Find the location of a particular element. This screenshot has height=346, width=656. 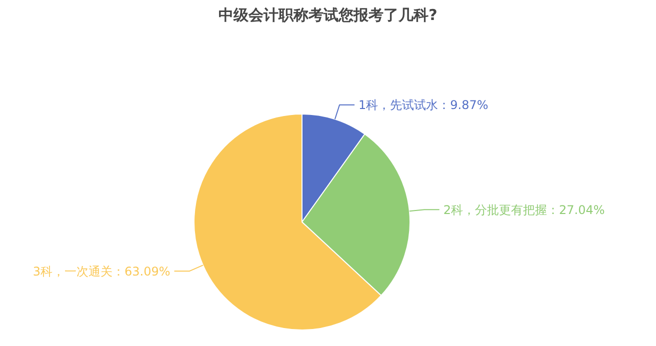

chart-title: 中级会计职称考试您报考了几科? is located at coordinates (328, 15).